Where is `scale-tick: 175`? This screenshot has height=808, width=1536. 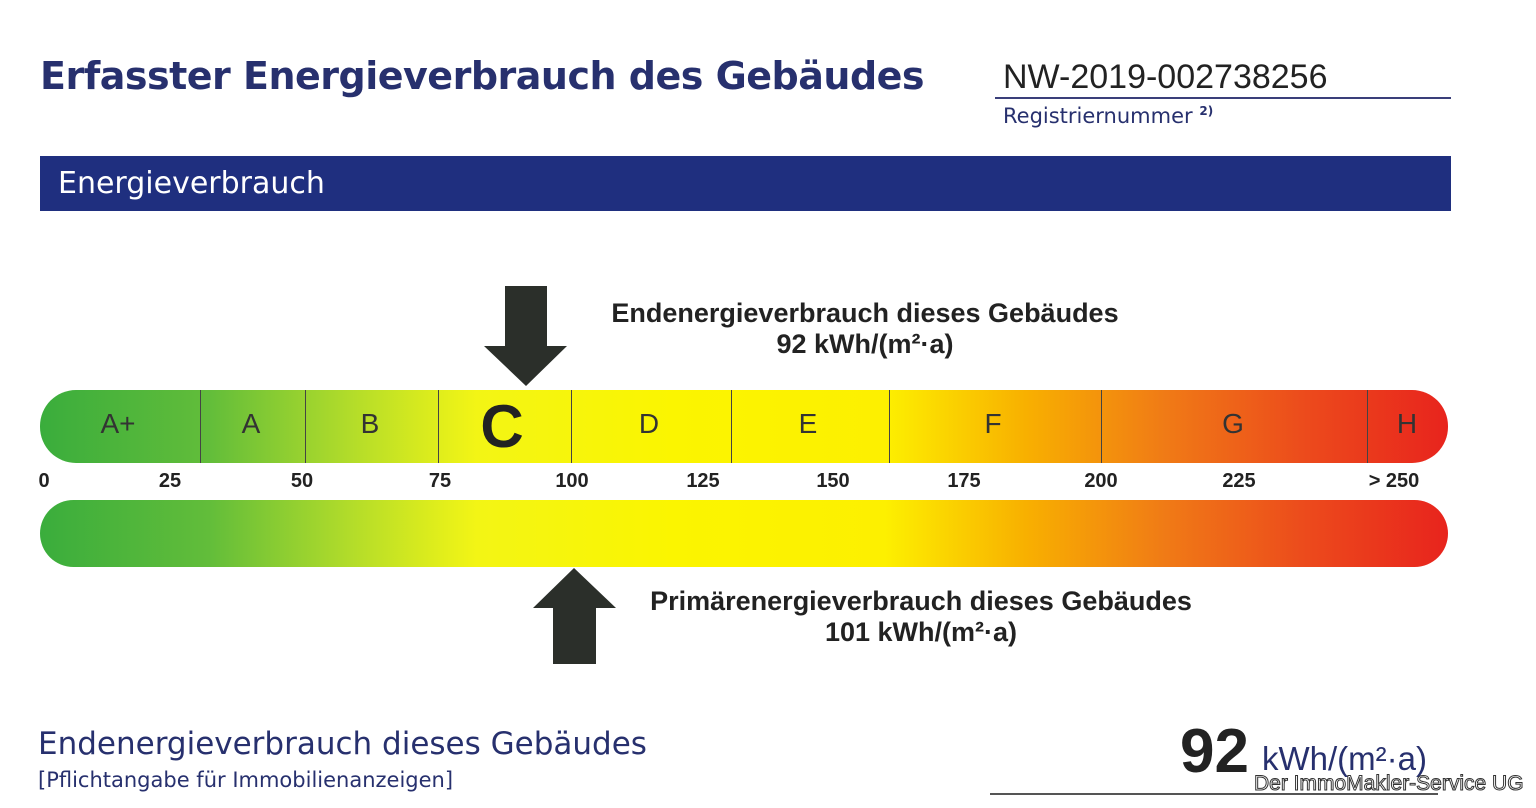
scale-tick: 175 is located at coordinates (964, 481).